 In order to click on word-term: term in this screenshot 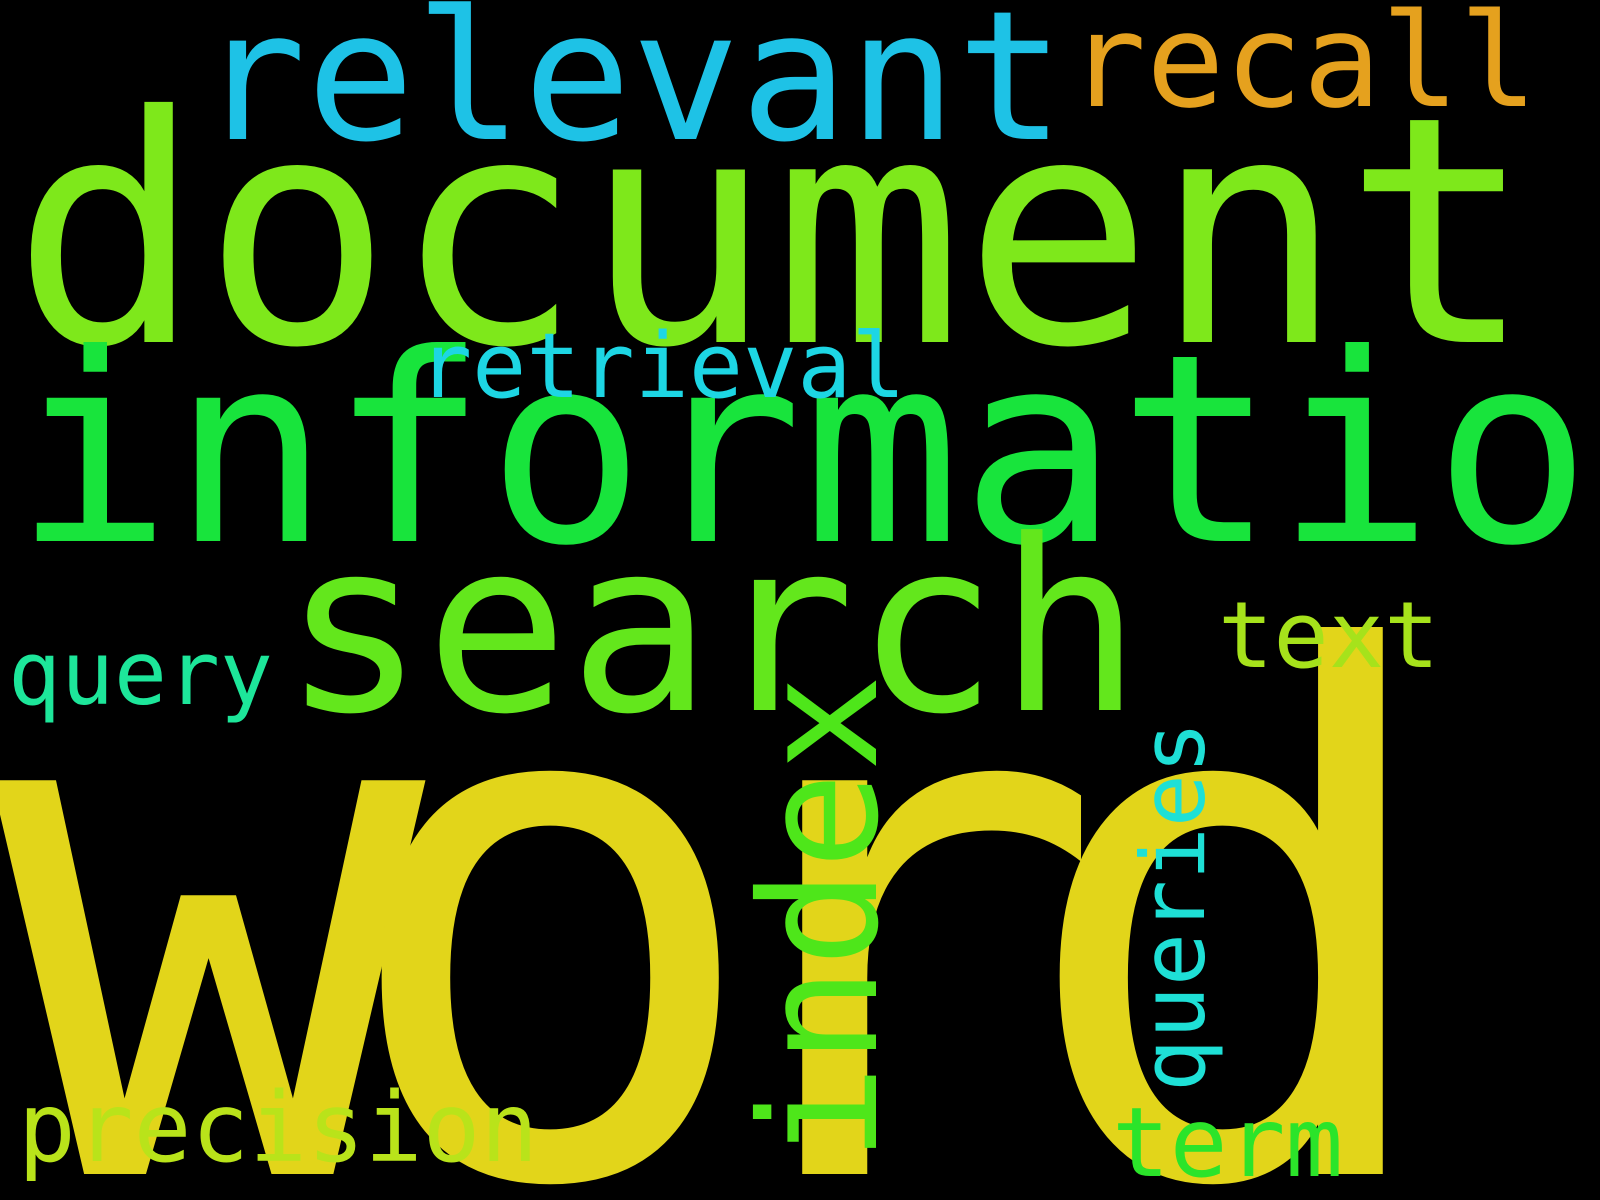, I will do `click(1228, 1143)`.